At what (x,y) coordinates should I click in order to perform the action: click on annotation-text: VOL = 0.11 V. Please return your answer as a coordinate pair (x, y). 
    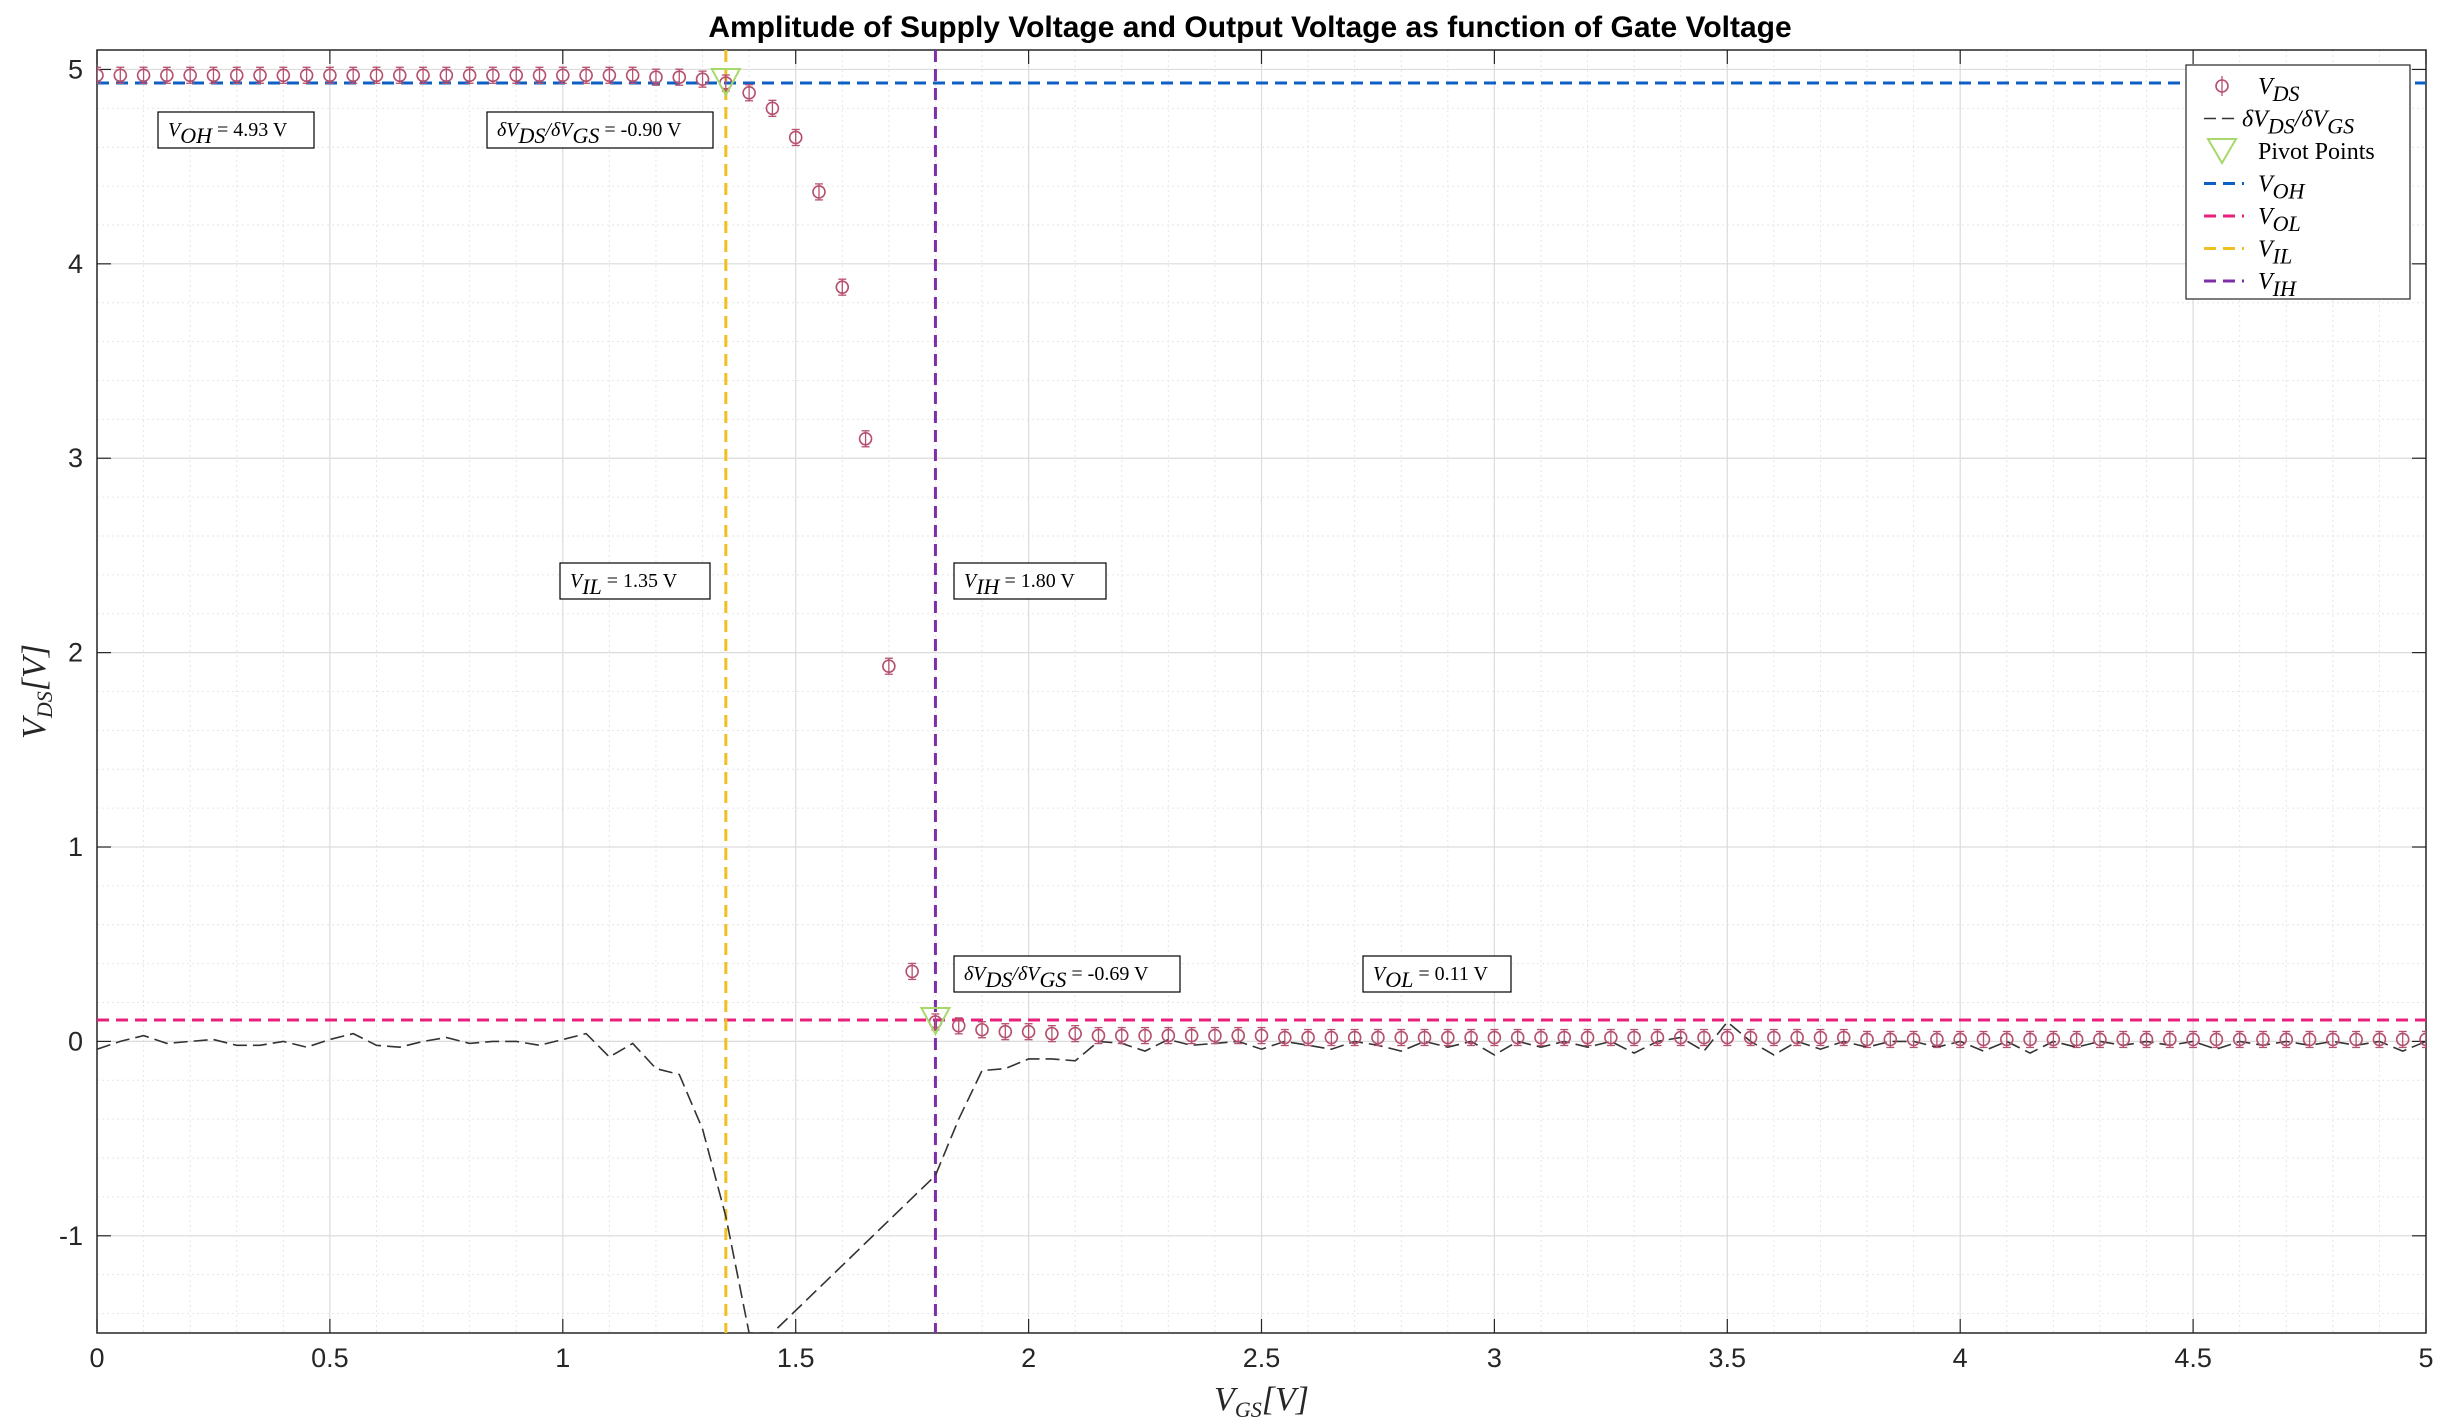
    Looking at the image, I should click on (1431, 977).